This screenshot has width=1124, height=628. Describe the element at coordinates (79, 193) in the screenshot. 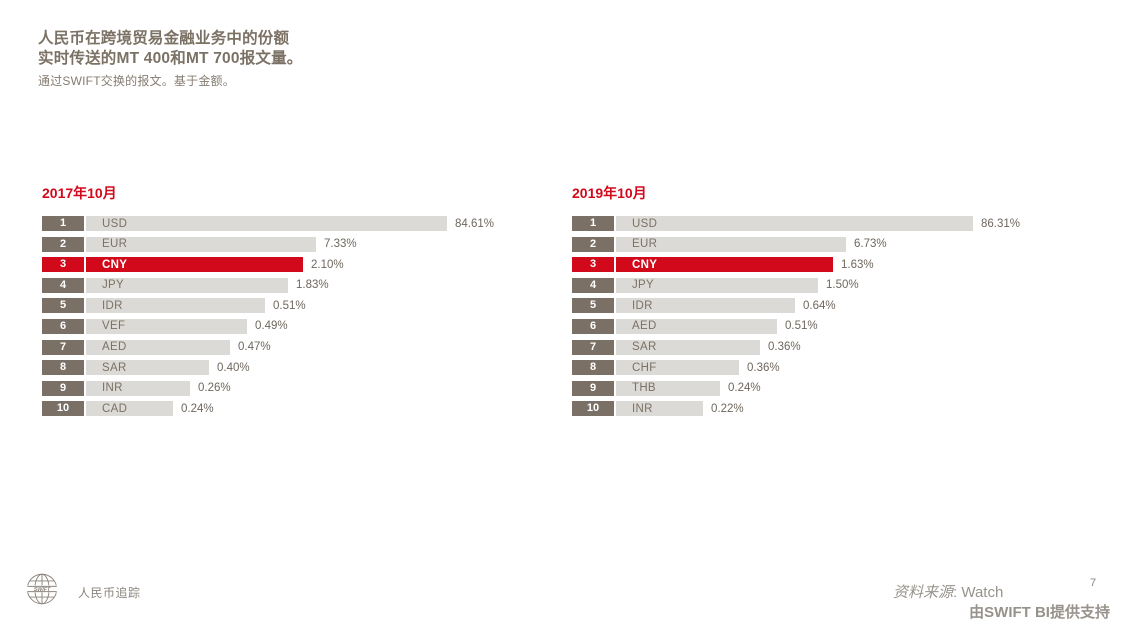

I see `chart-title-2017: 2017年10月` at that location.